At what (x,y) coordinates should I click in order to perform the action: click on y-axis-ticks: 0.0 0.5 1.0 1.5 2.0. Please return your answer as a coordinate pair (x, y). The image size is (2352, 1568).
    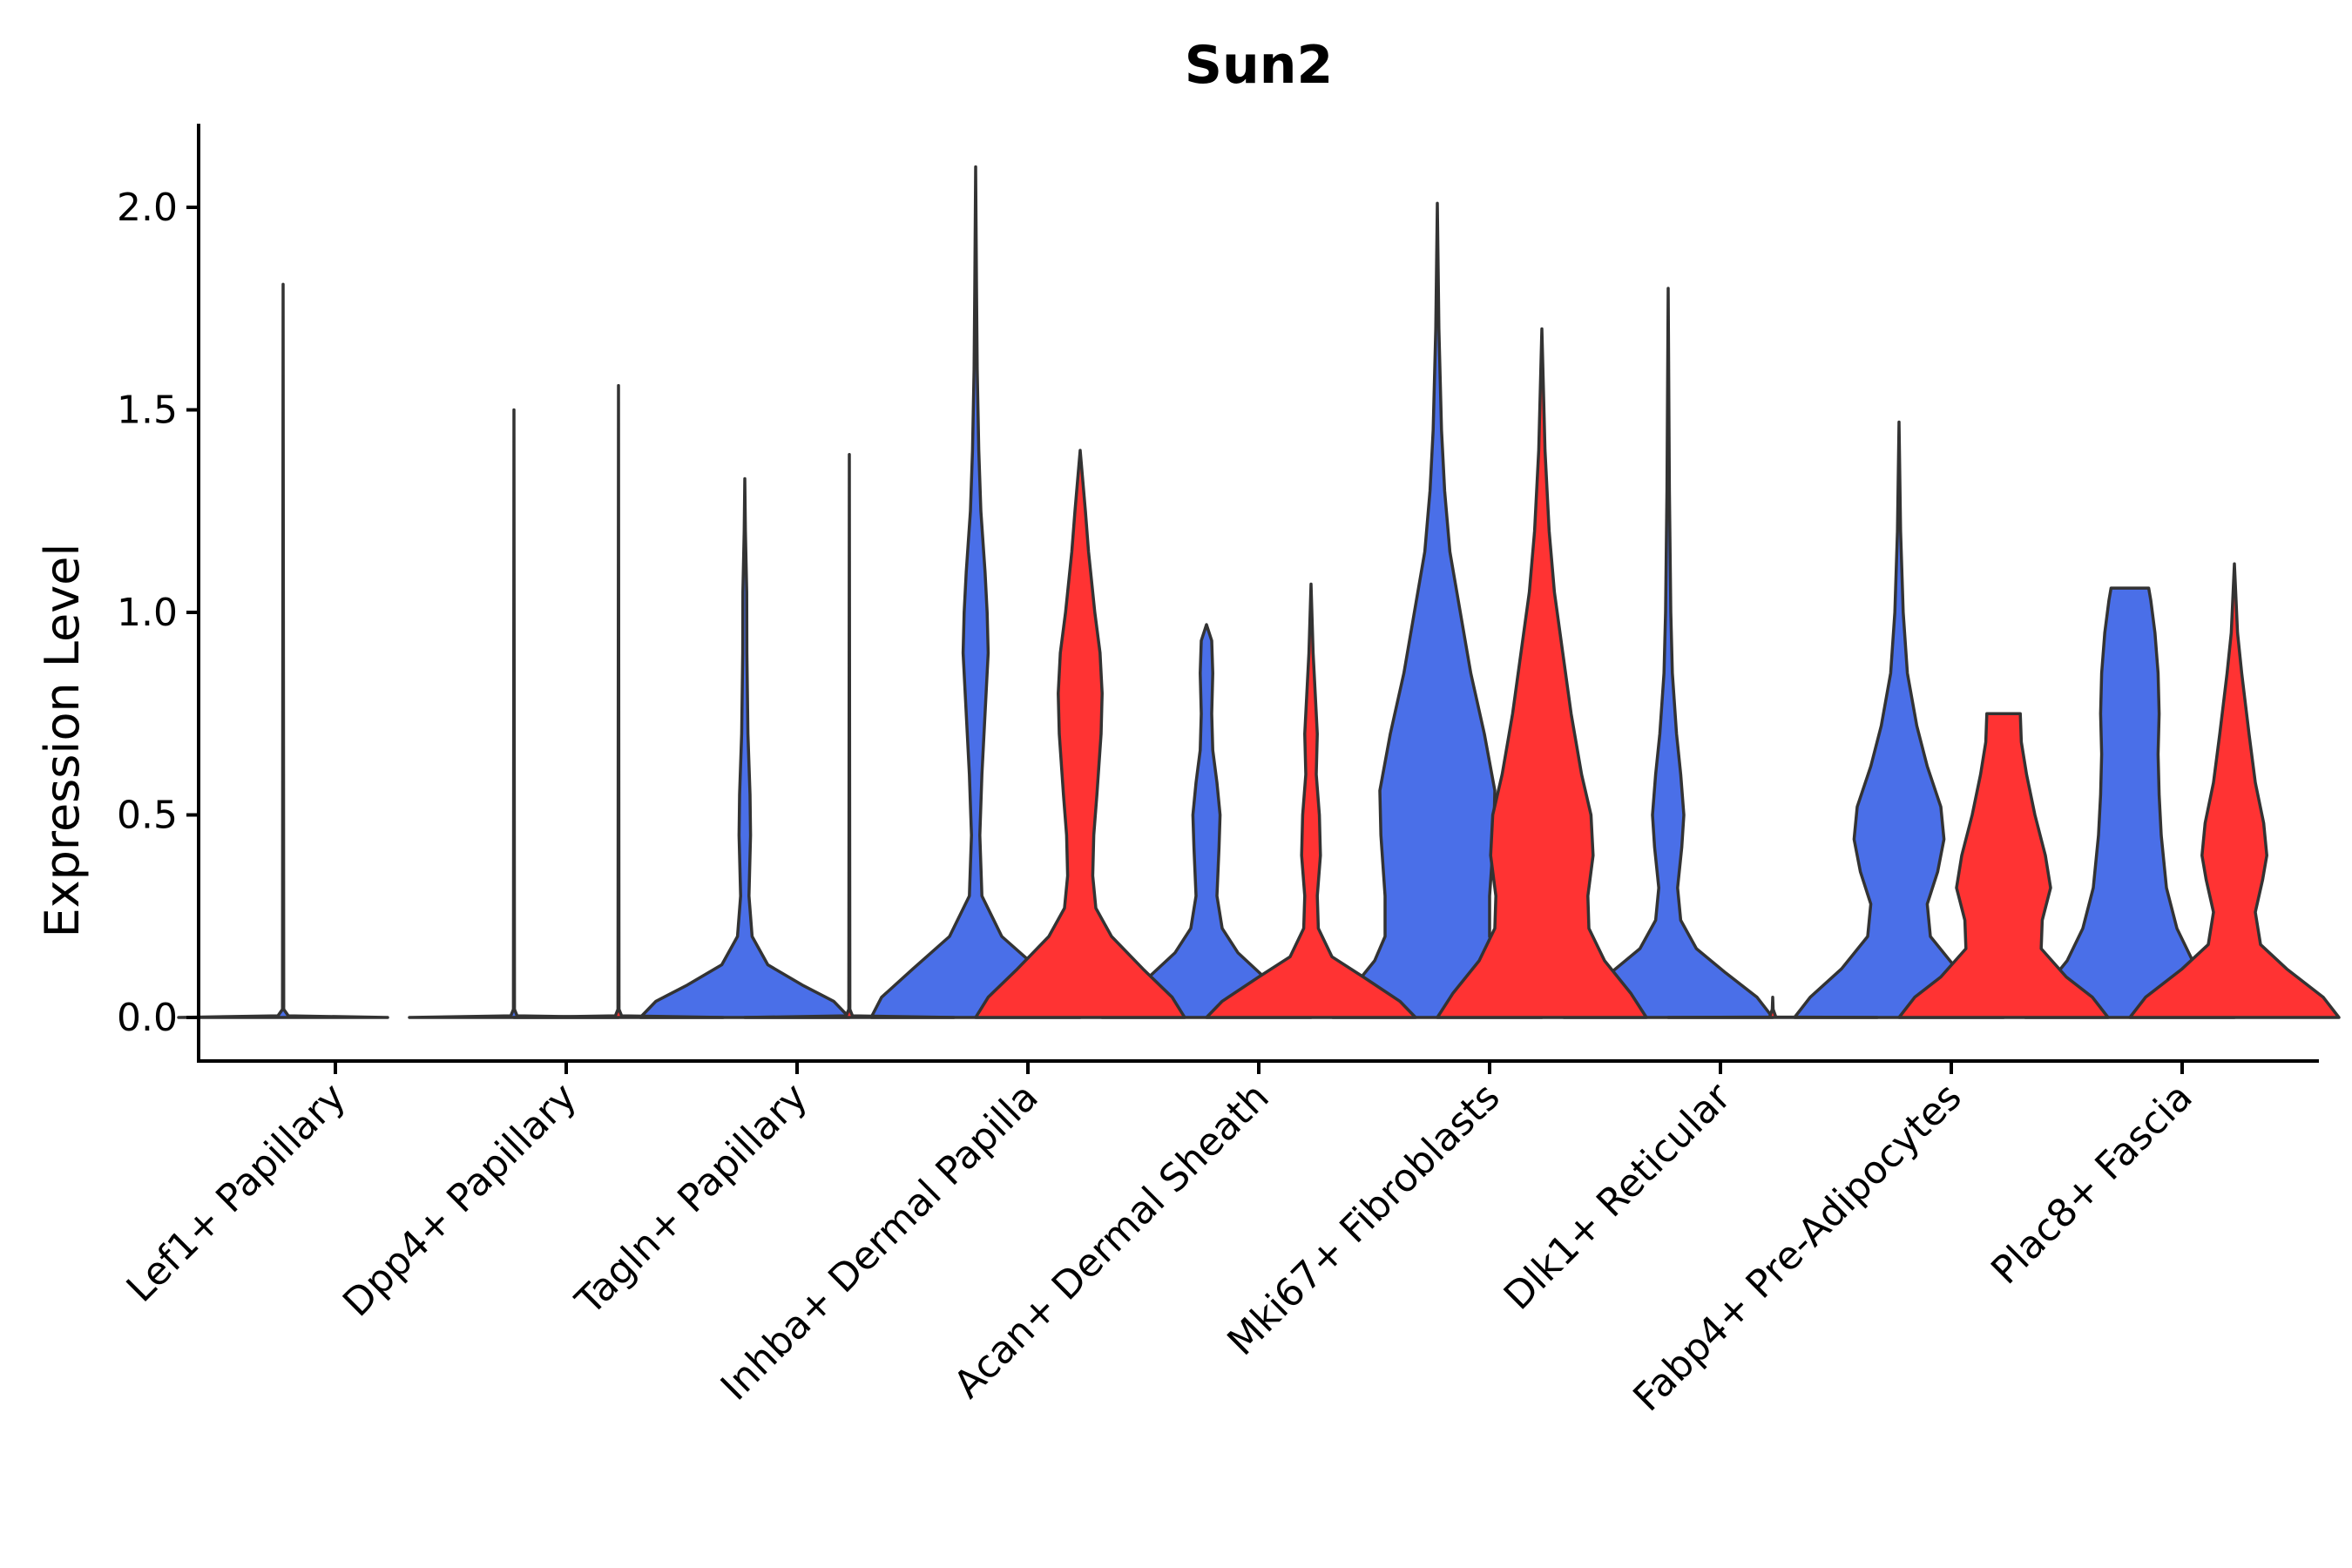
    Looking at the image, I should click on (158, 613).